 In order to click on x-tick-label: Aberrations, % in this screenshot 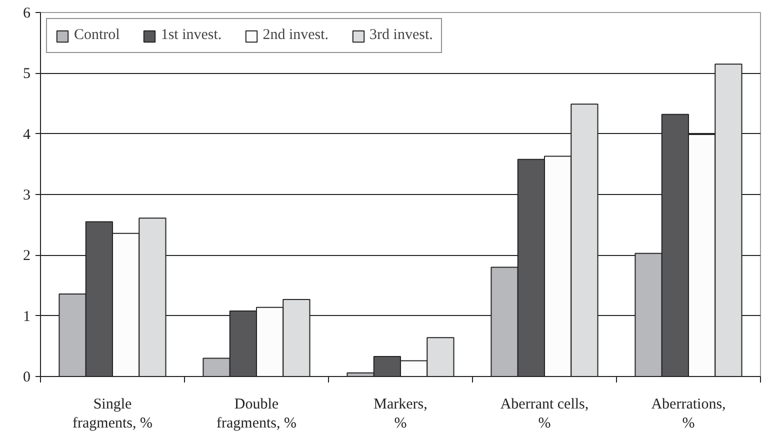, I will do `click(688, 414)`.